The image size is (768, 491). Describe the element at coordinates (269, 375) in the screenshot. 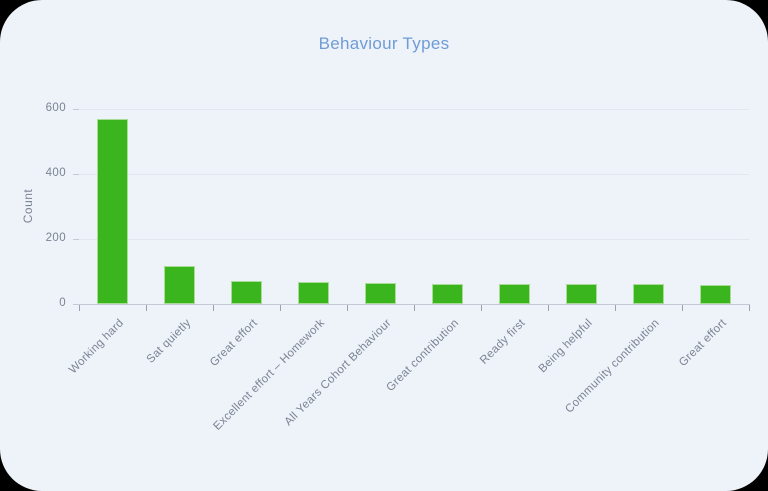

I see `x-tick-label: Excellent effort – Homework` at that location.